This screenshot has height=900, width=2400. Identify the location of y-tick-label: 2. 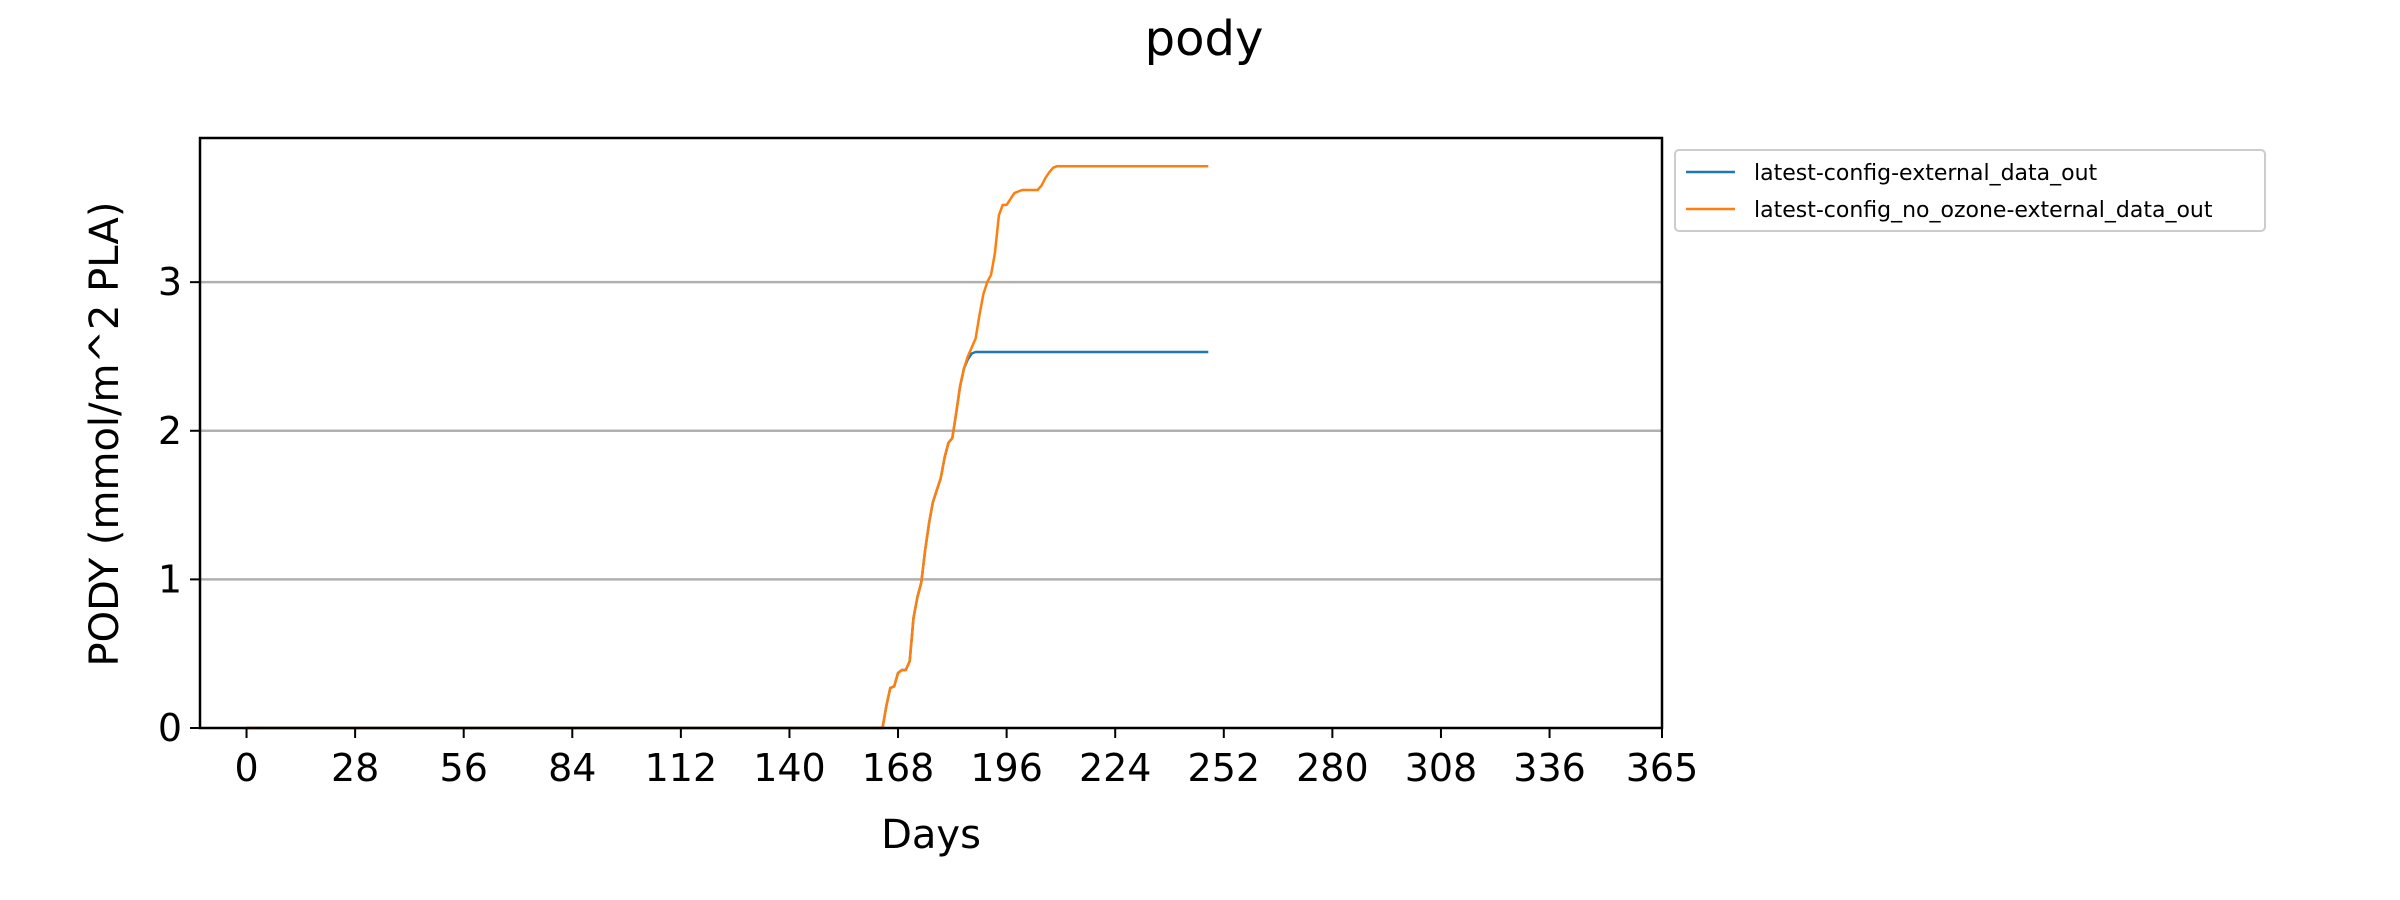
(170, 431).